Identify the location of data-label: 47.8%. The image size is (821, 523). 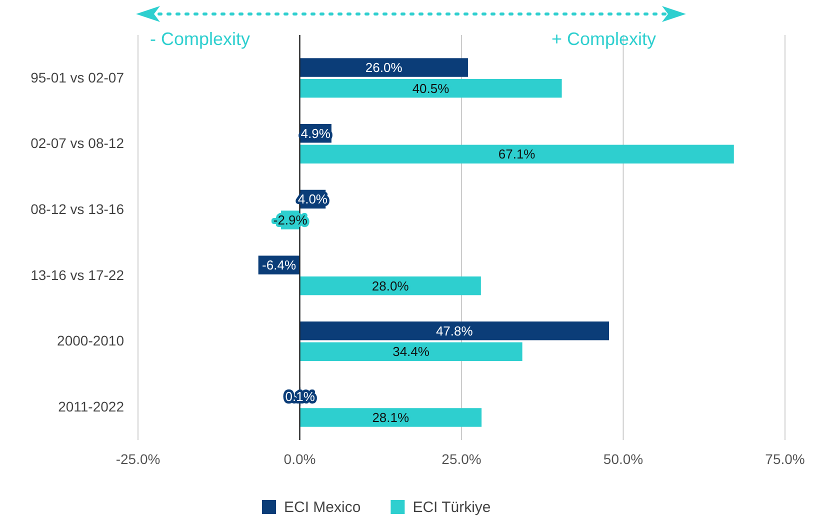
(455, 330).